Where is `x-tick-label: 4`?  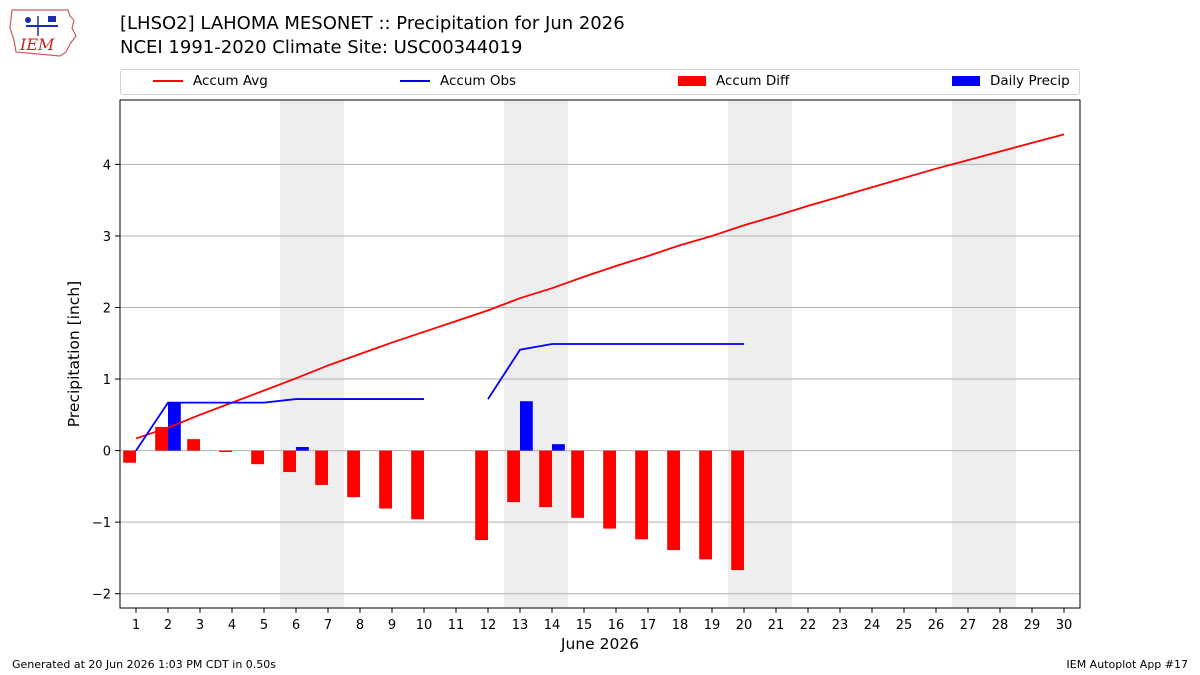 x-tick-label: 4 is located at coordinates (232, 625).